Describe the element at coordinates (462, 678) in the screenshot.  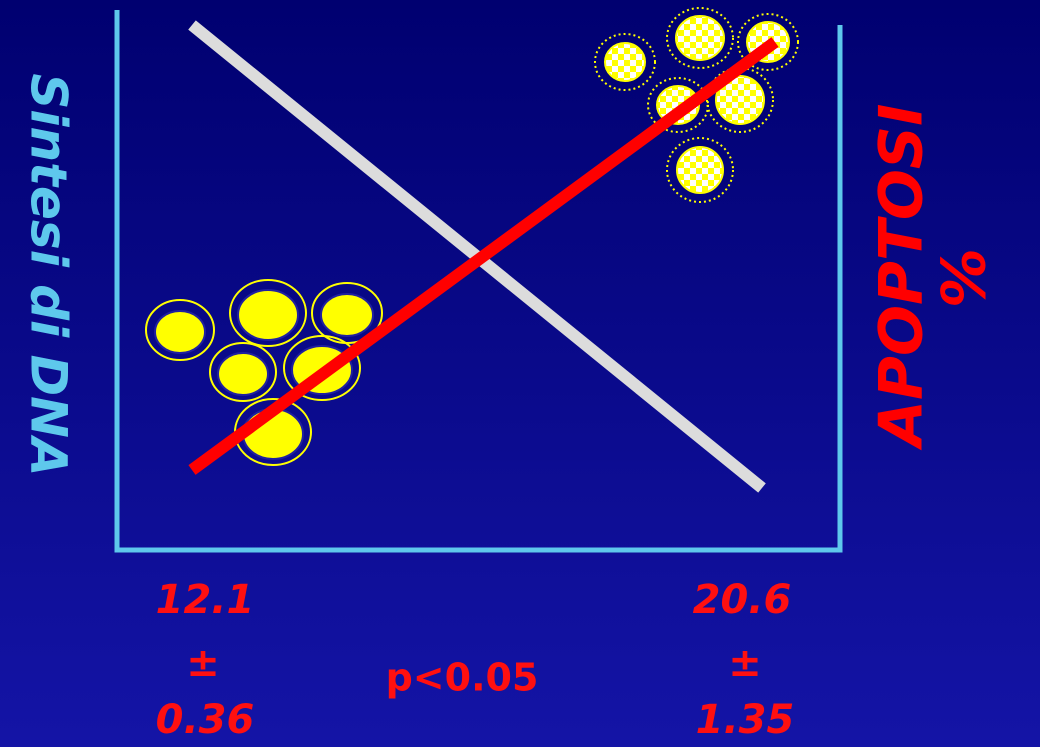
I see `p-value: p<0.05` at that location.